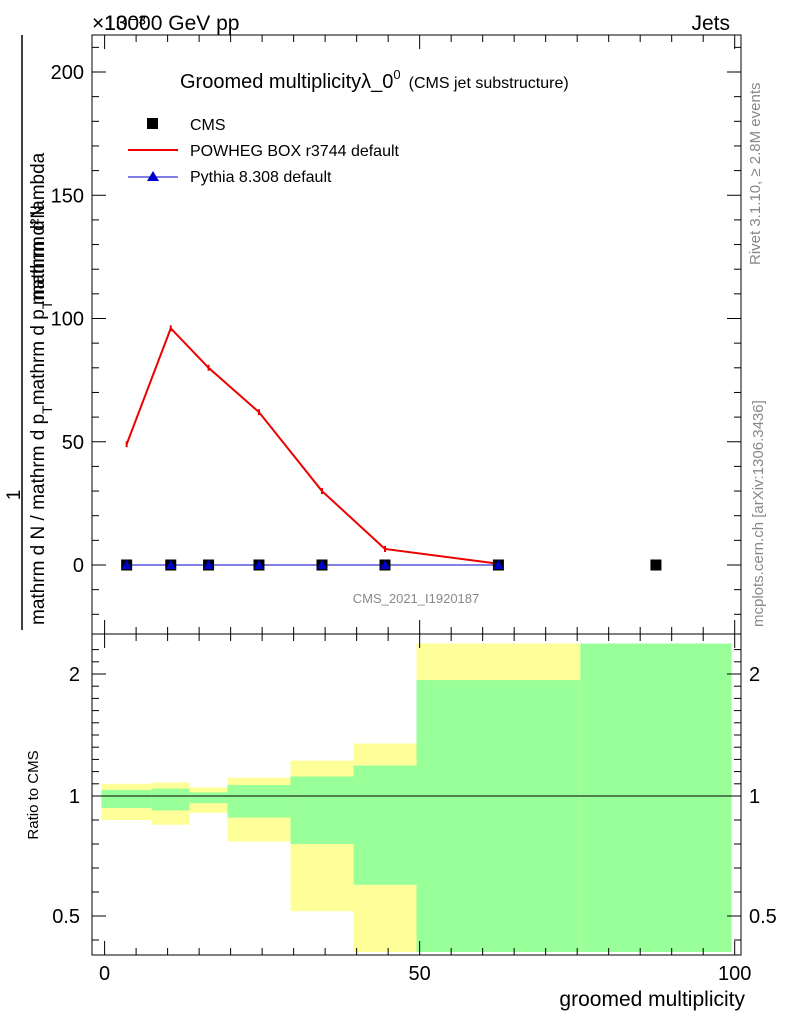 The image size is (786, 1024). Describe the element at coordinates (74, 675) in the screenshot. I see `ratio-ytick-label-left-2: 2` at that location.